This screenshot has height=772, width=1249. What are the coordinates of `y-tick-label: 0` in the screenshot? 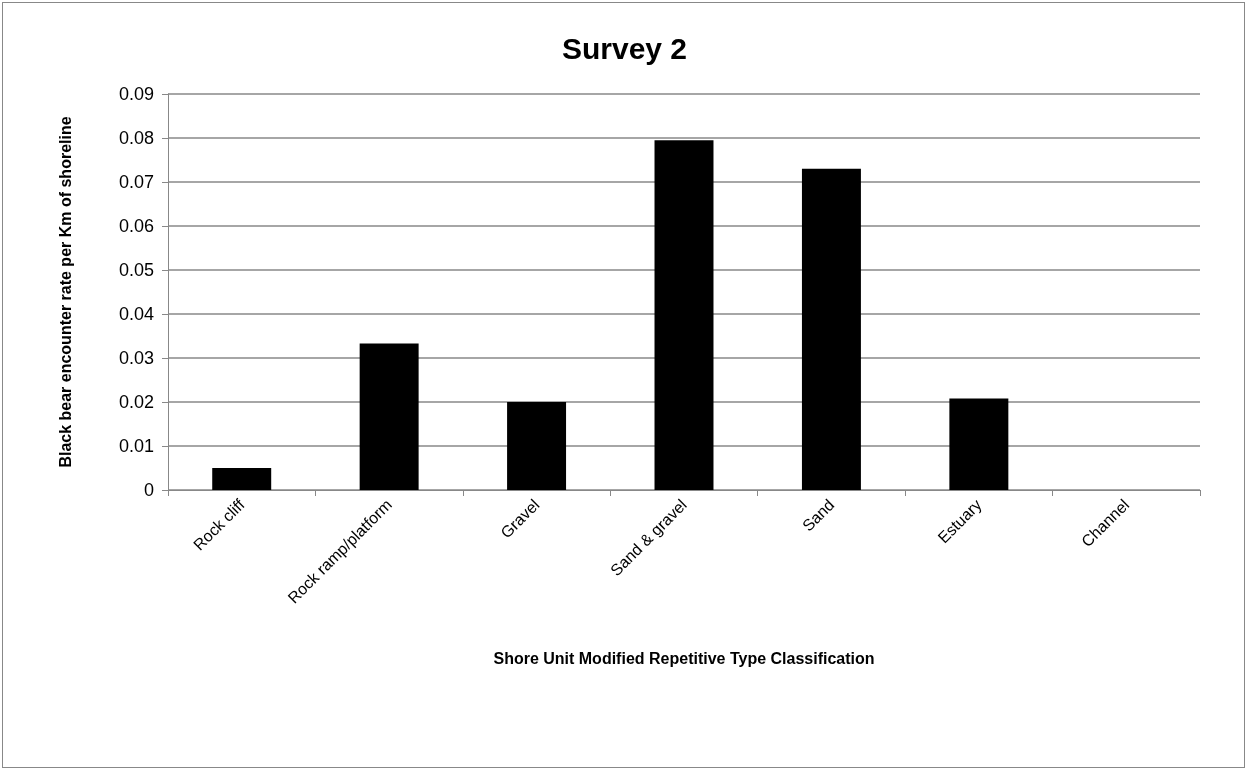 It's located at (148, 490).